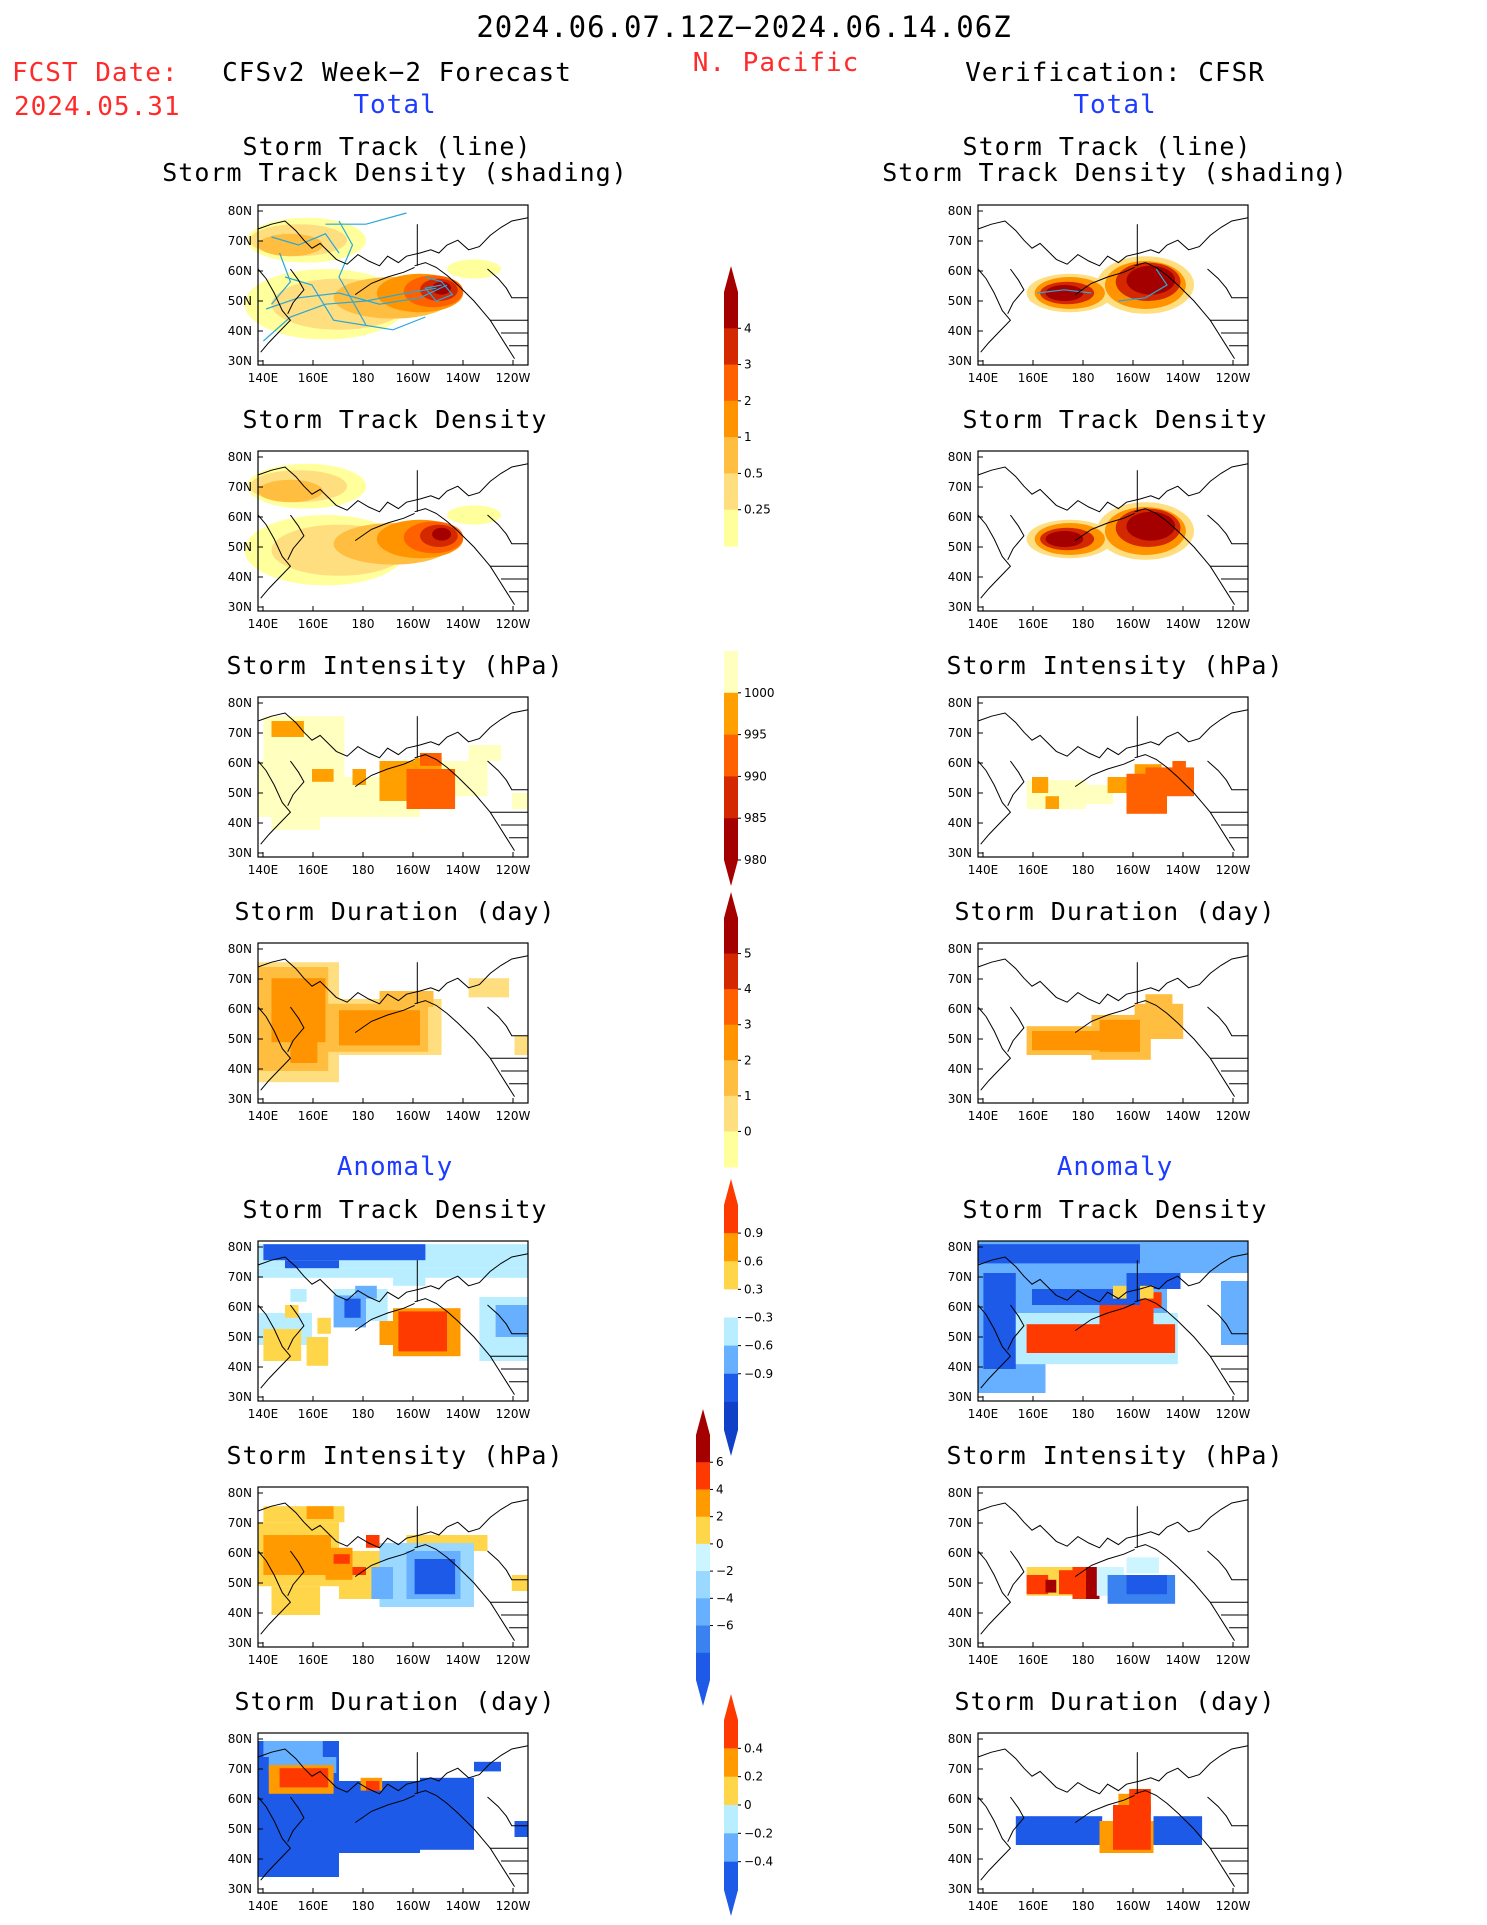 This screenshot has height=1925, width=1487. I want to click on panel-title-density-left: Storm Track Density, so click(395, 419).